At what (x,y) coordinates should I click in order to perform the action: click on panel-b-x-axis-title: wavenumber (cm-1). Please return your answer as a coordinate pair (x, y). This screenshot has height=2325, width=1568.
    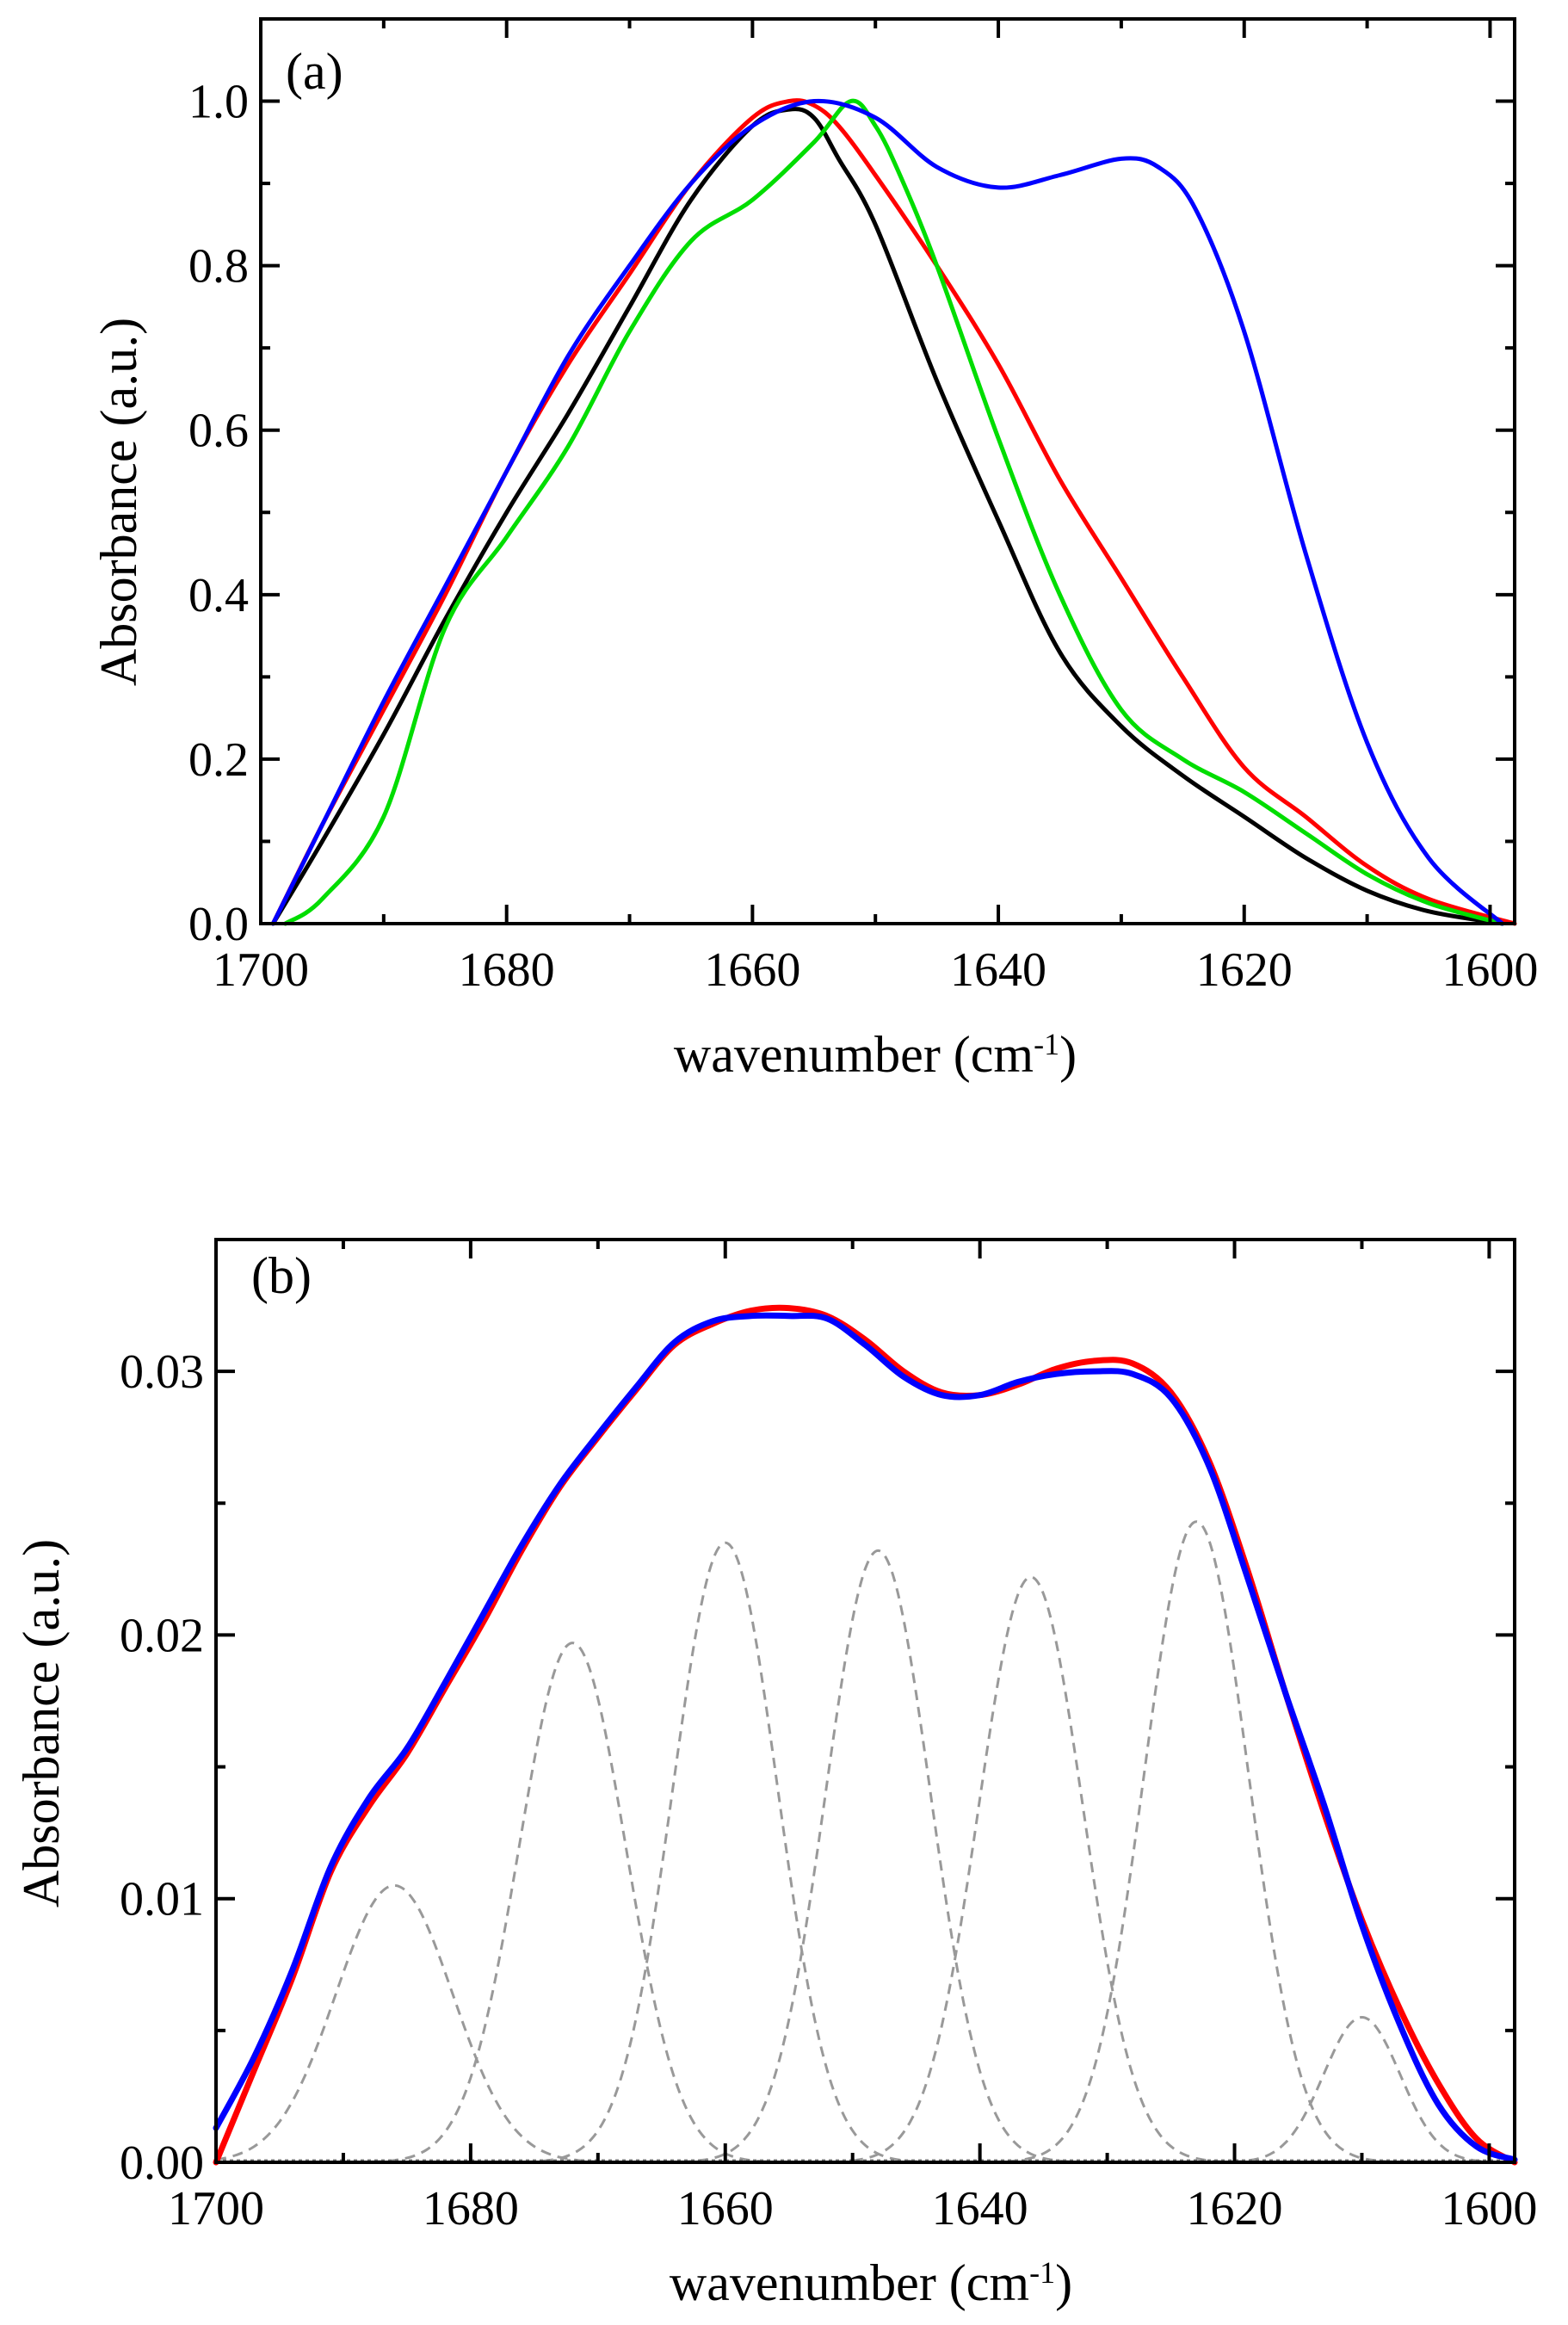
    Looking at the image, I should click on (871, 2282).